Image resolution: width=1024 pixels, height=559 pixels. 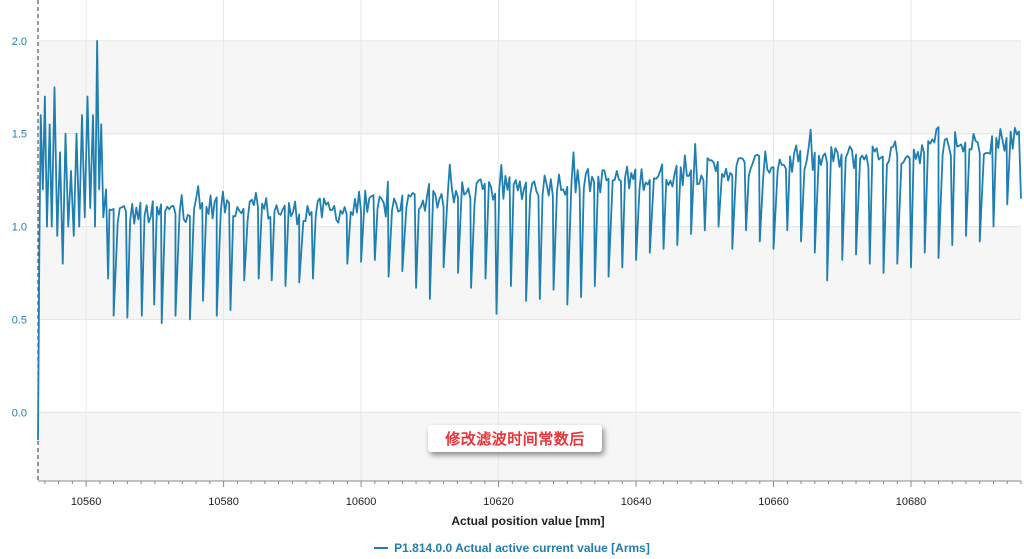 I want to click on chart-annotation: 修改滤波时间常数后, so click(x=515, y=438).